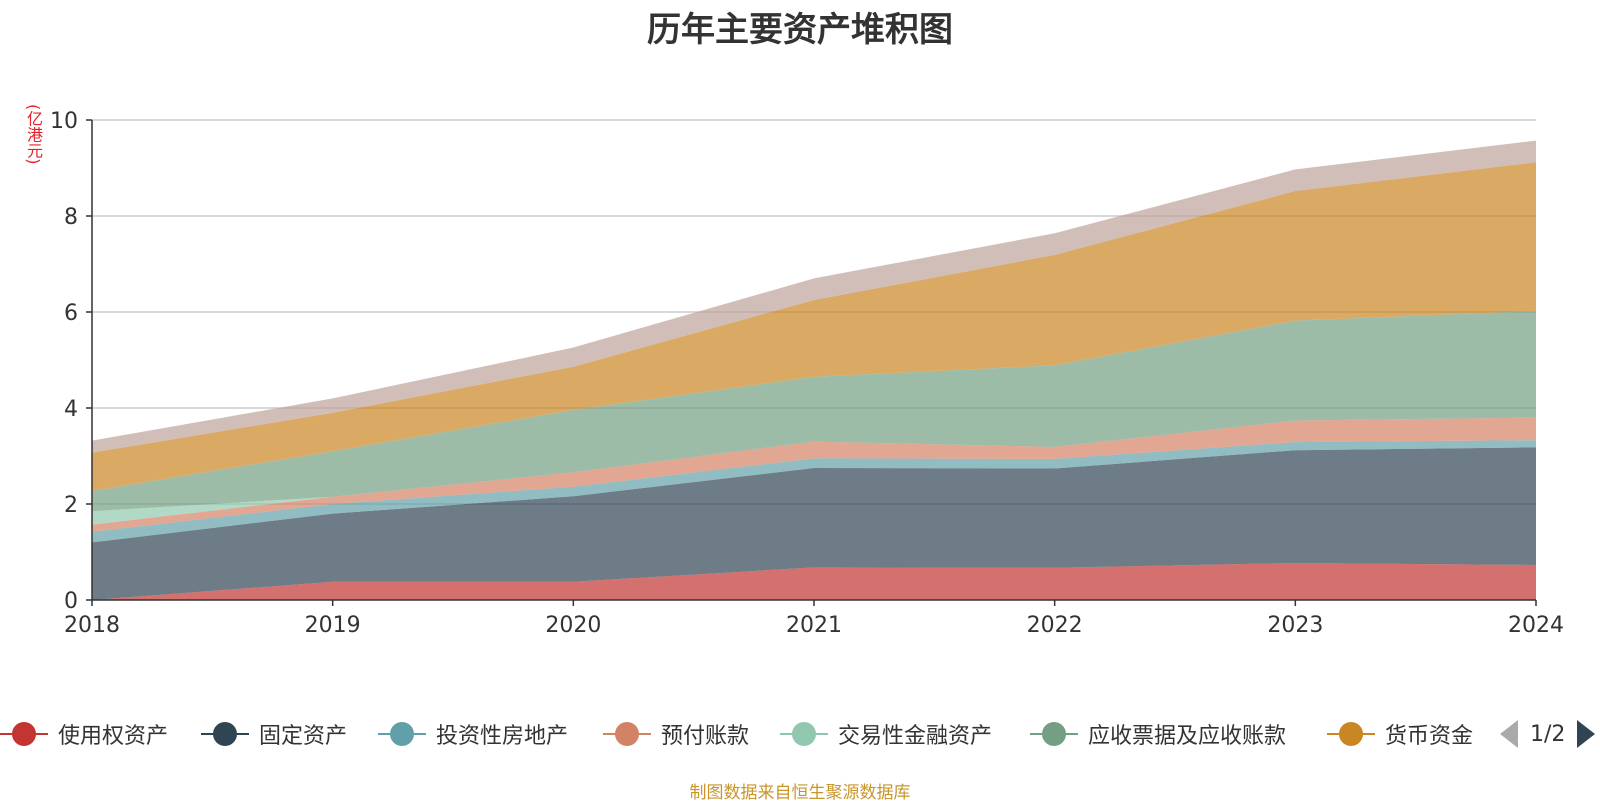 This screenshot has height=803, width=1600. Describe the element at coordinates (800, 30) in the screenshot. I see `chart-title: 历年主要资产堆积图` at that location.